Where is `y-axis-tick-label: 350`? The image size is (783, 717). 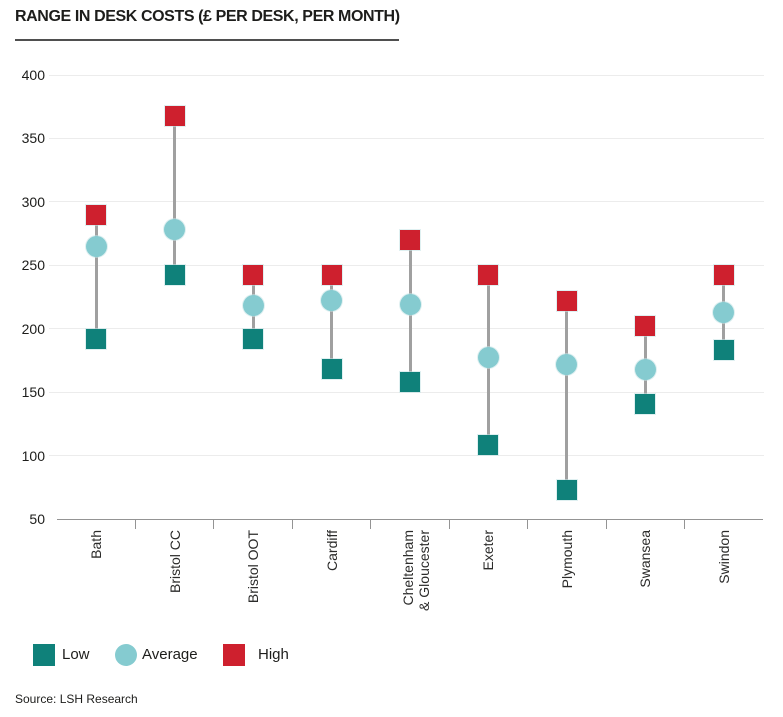 y-axis-tick-label: 350 is located at coordinates (33, 138).